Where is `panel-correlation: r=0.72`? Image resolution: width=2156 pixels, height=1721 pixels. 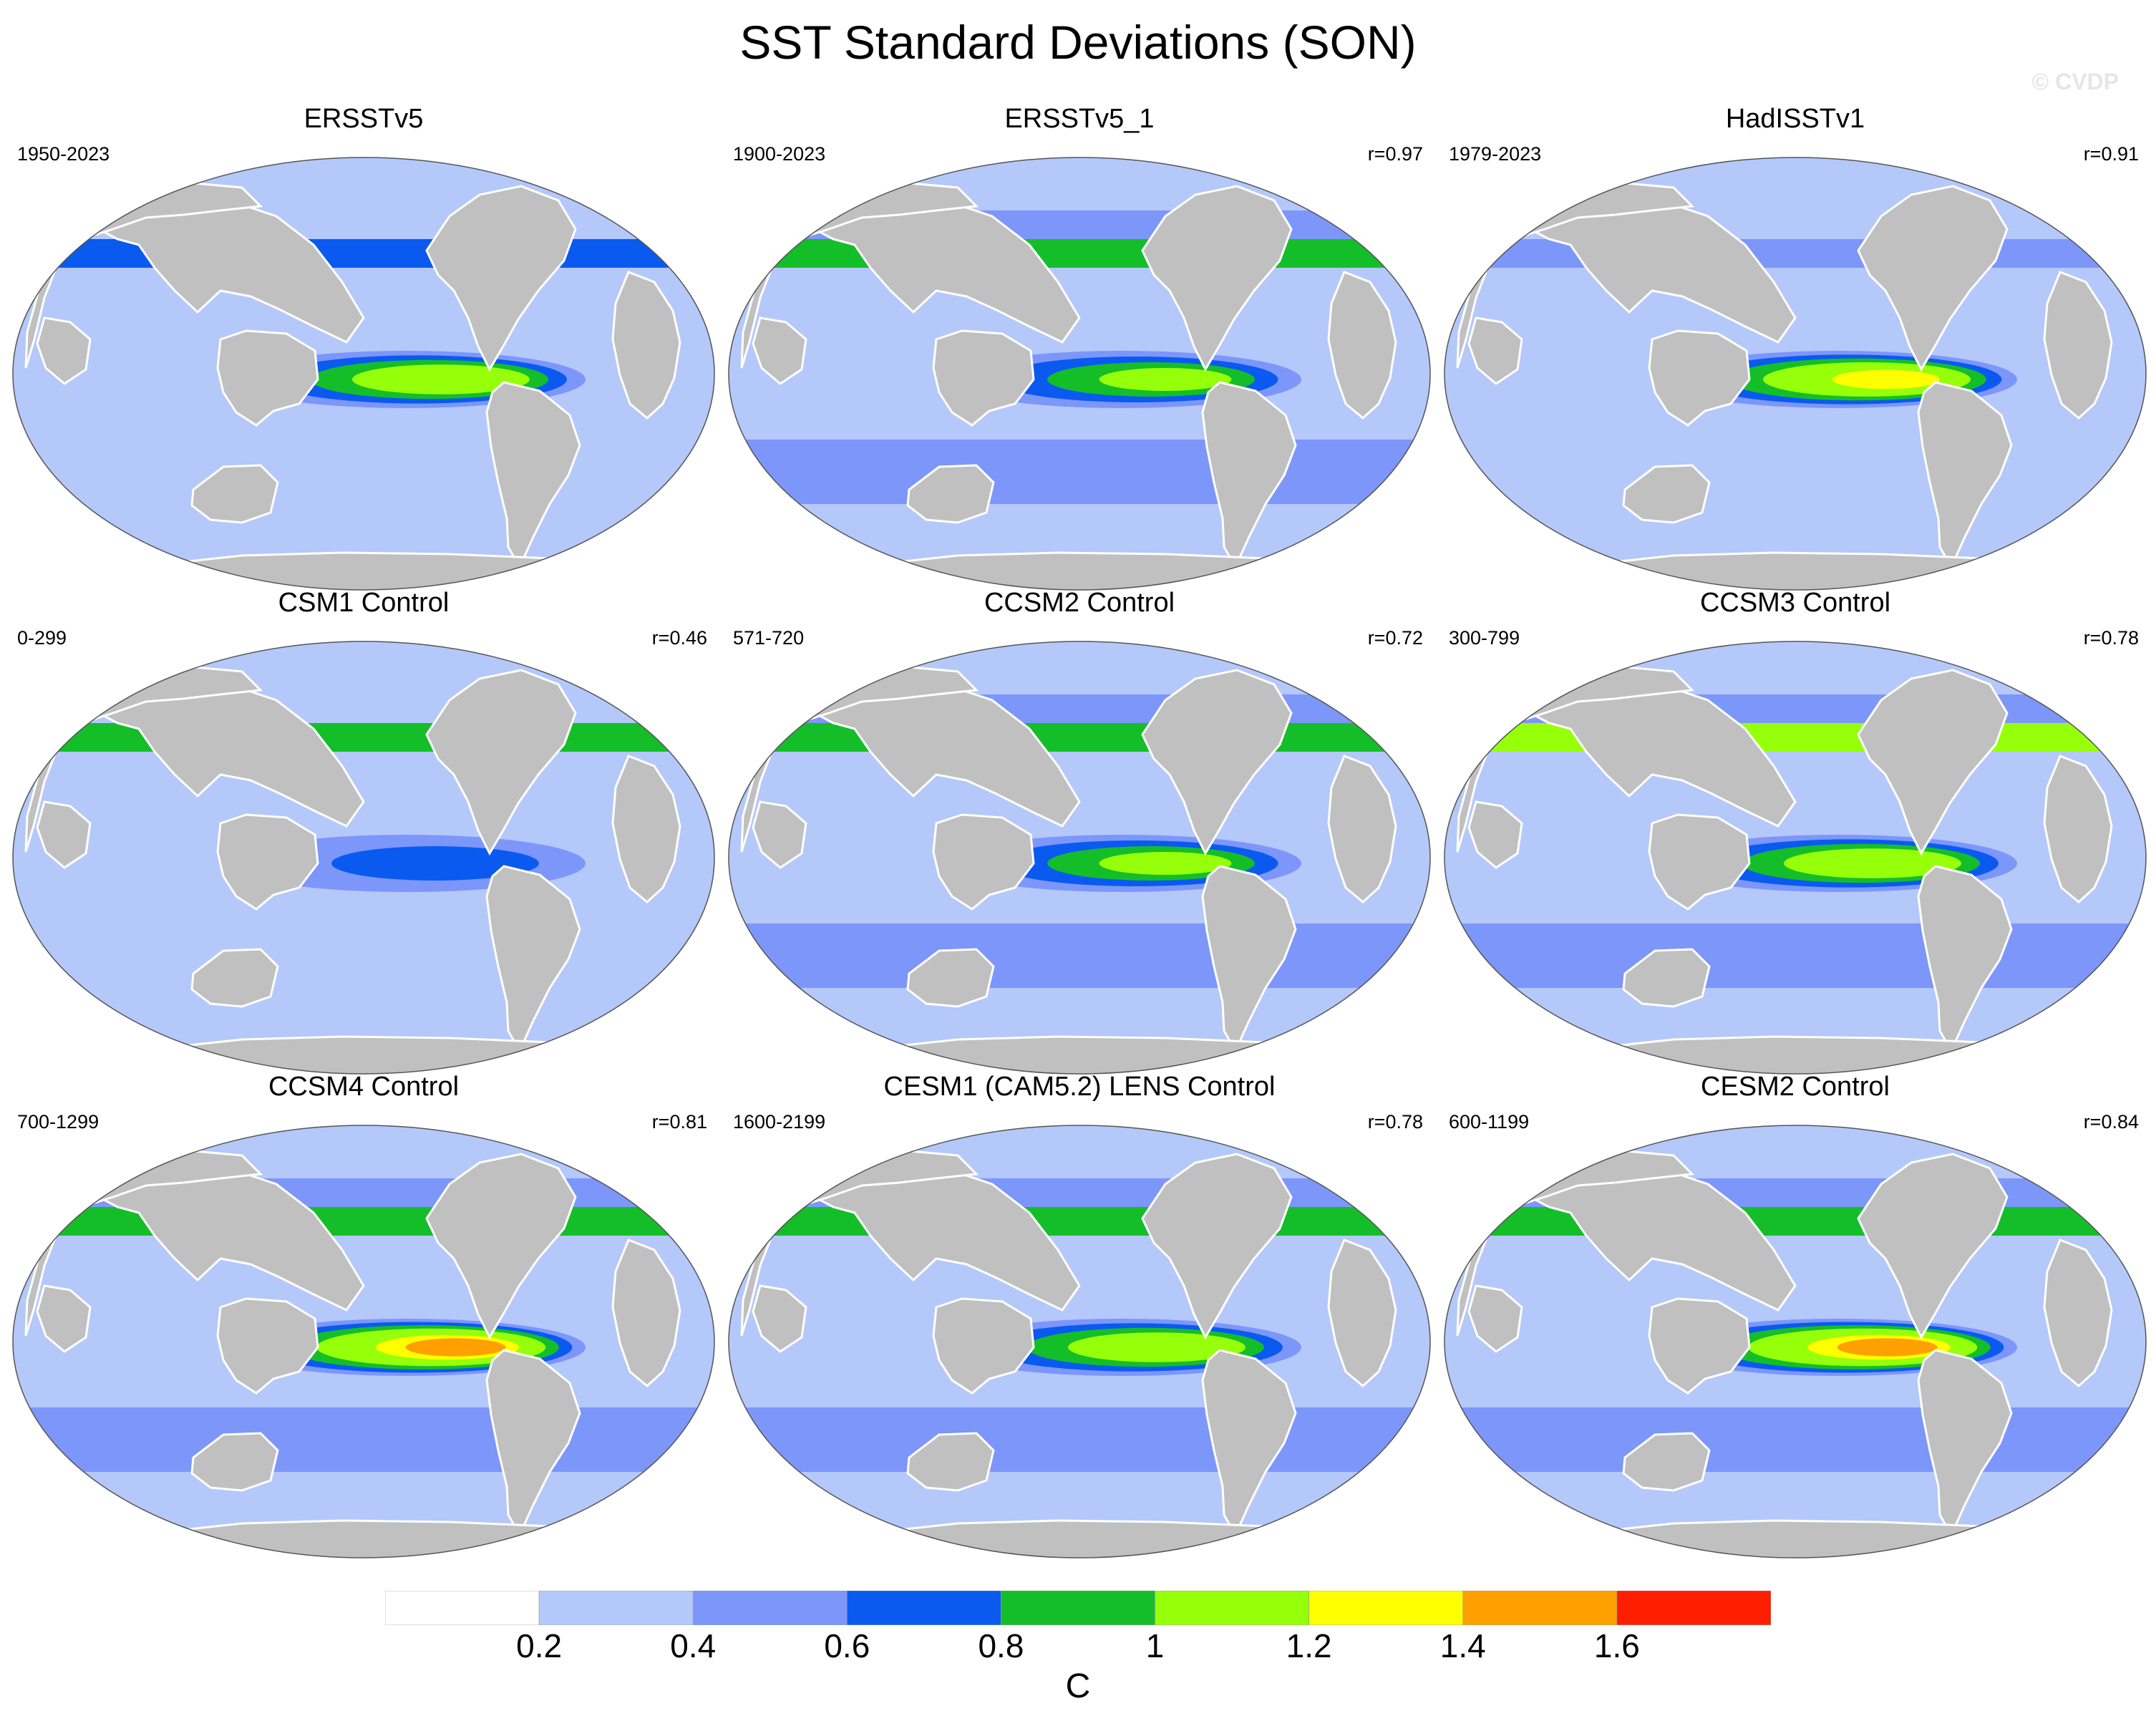
panel-correlation: r=0.72 is located at coordinates (1395, 638).